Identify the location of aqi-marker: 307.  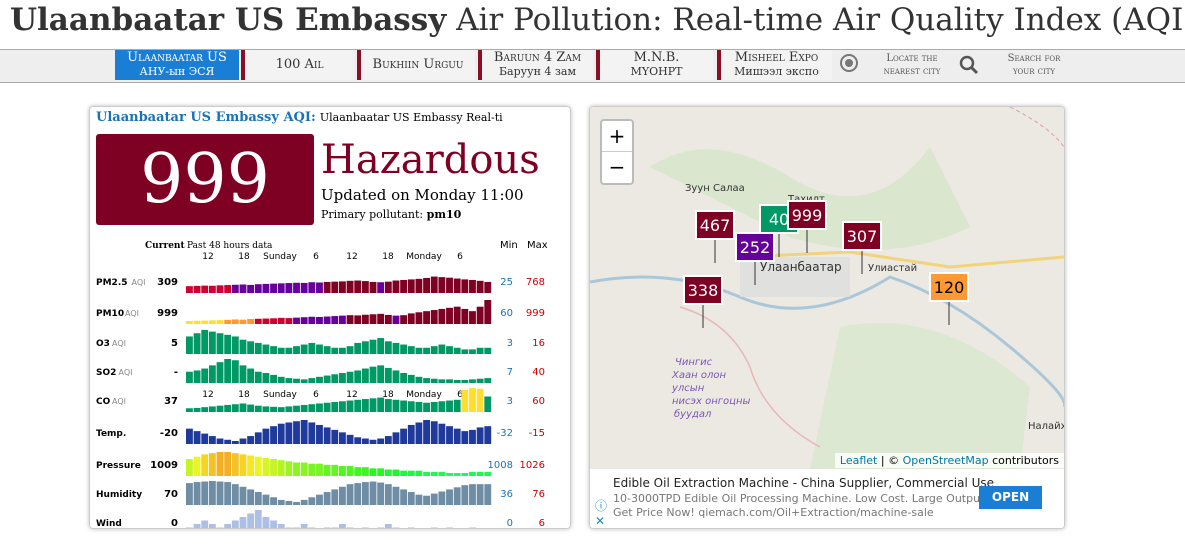
(862, 247).